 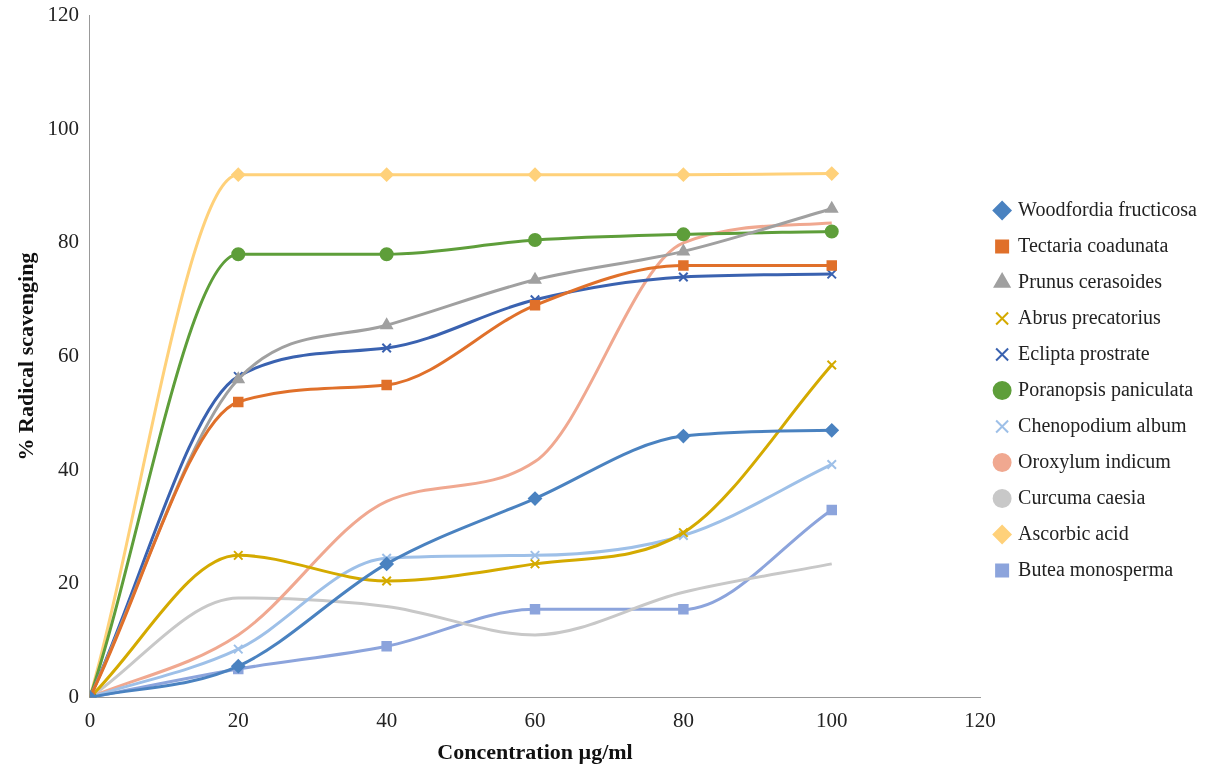 I want to click on y-tick-label: 20, so click(x=68, y=582).